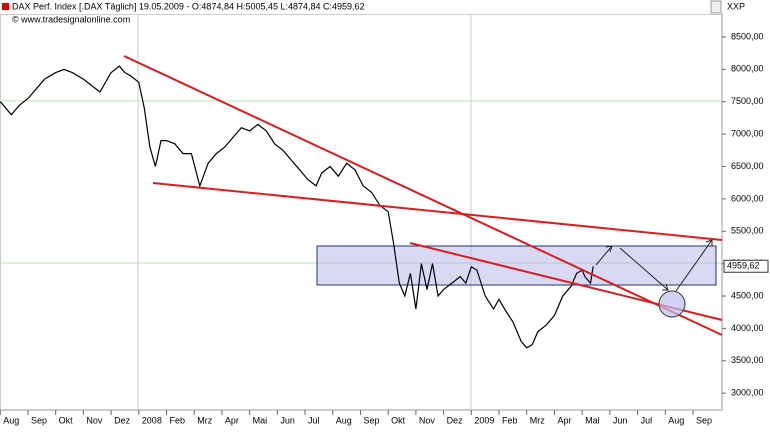 The width and height of the screenshot is (770, 434). What do you see at coordinates (747, 36) in the screenshot?
I see `y-tick-label: 8500,00` at bounding box center [747, 36].